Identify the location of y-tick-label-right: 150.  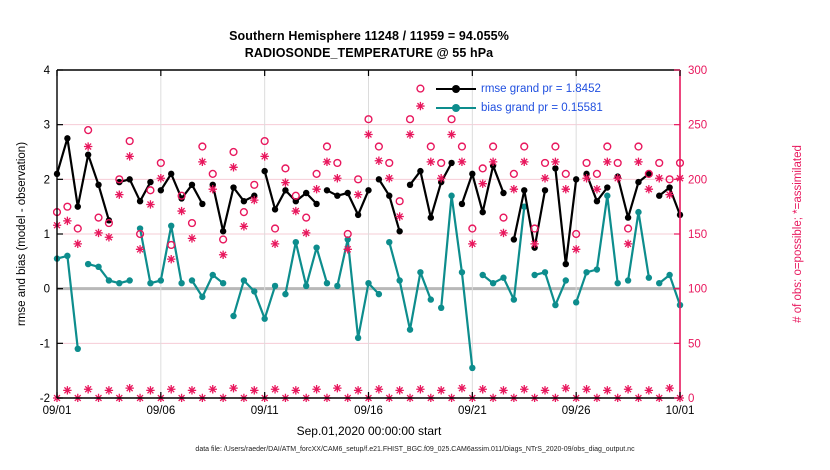
(697, 235).